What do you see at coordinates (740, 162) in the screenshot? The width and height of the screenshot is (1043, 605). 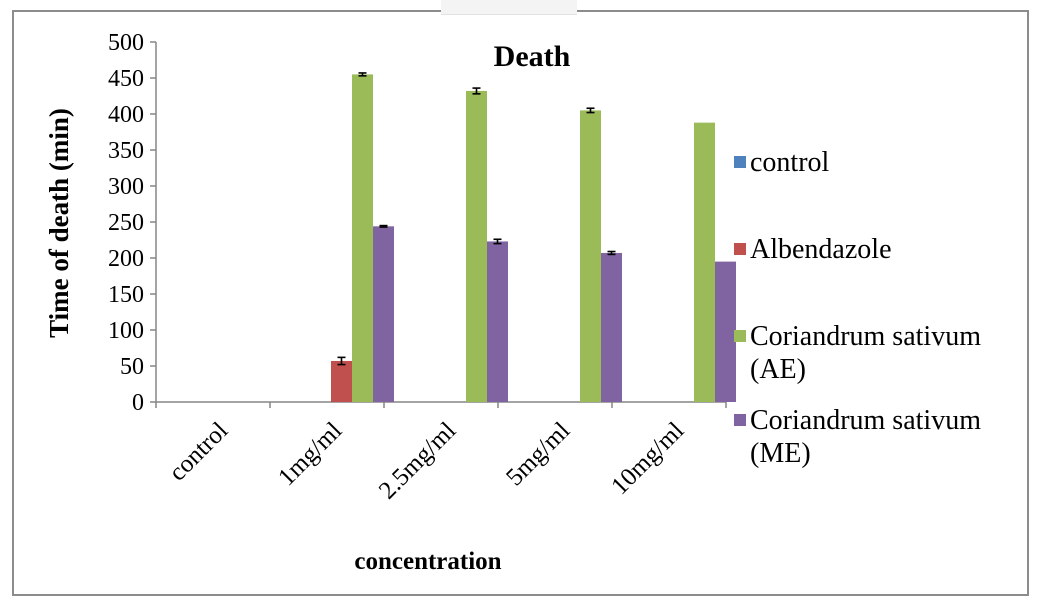 I see `legend-swatch-control` at bounding box center [740, 162].